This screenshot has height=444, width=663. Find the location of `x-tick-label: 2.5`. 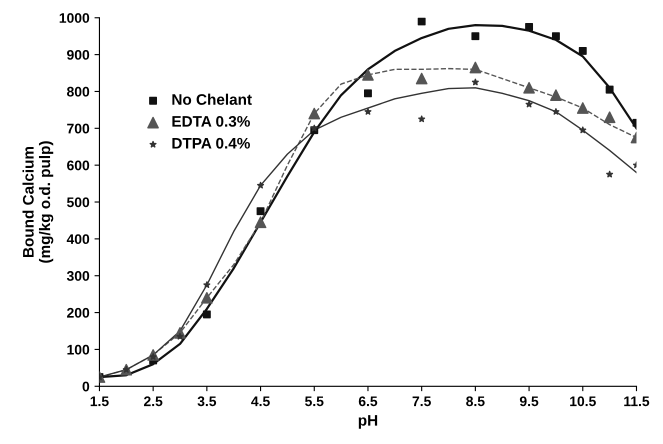

x-tick-label: 2.5 is located at coordinates (153, 401).